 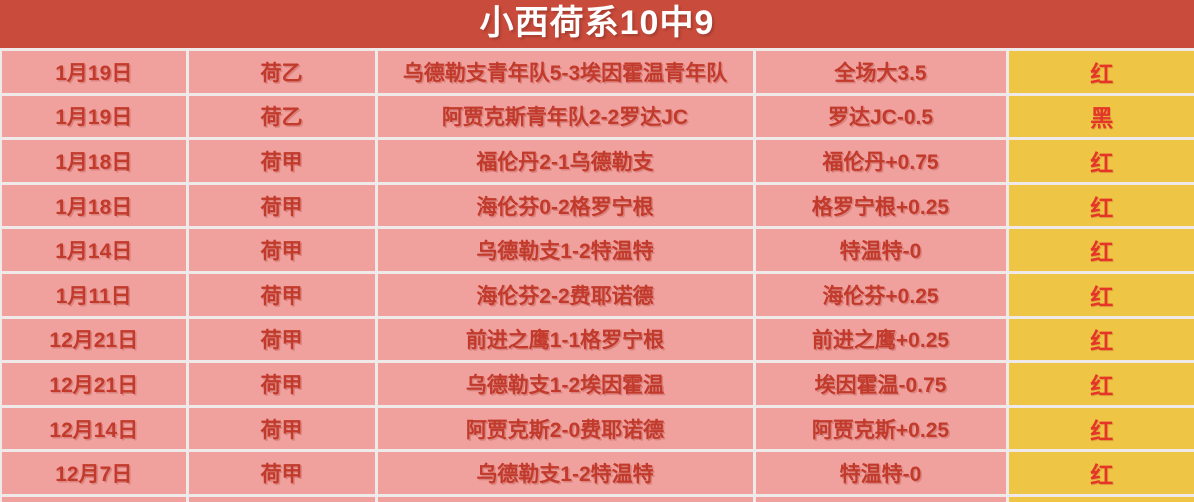 I want to click on match-cell, so click(x=565, y=497).